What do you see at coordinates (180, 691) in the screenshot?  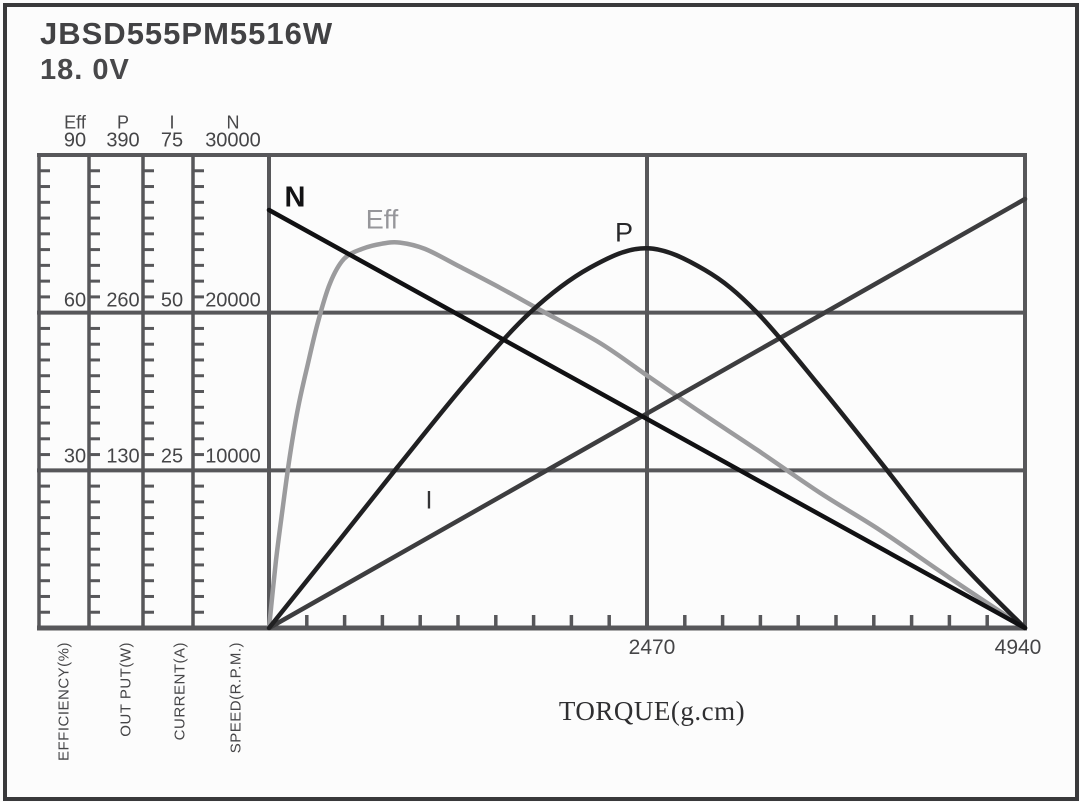 I see `axis-unit-label-i: CURRENT(A)` at bounding box center [180, 691].